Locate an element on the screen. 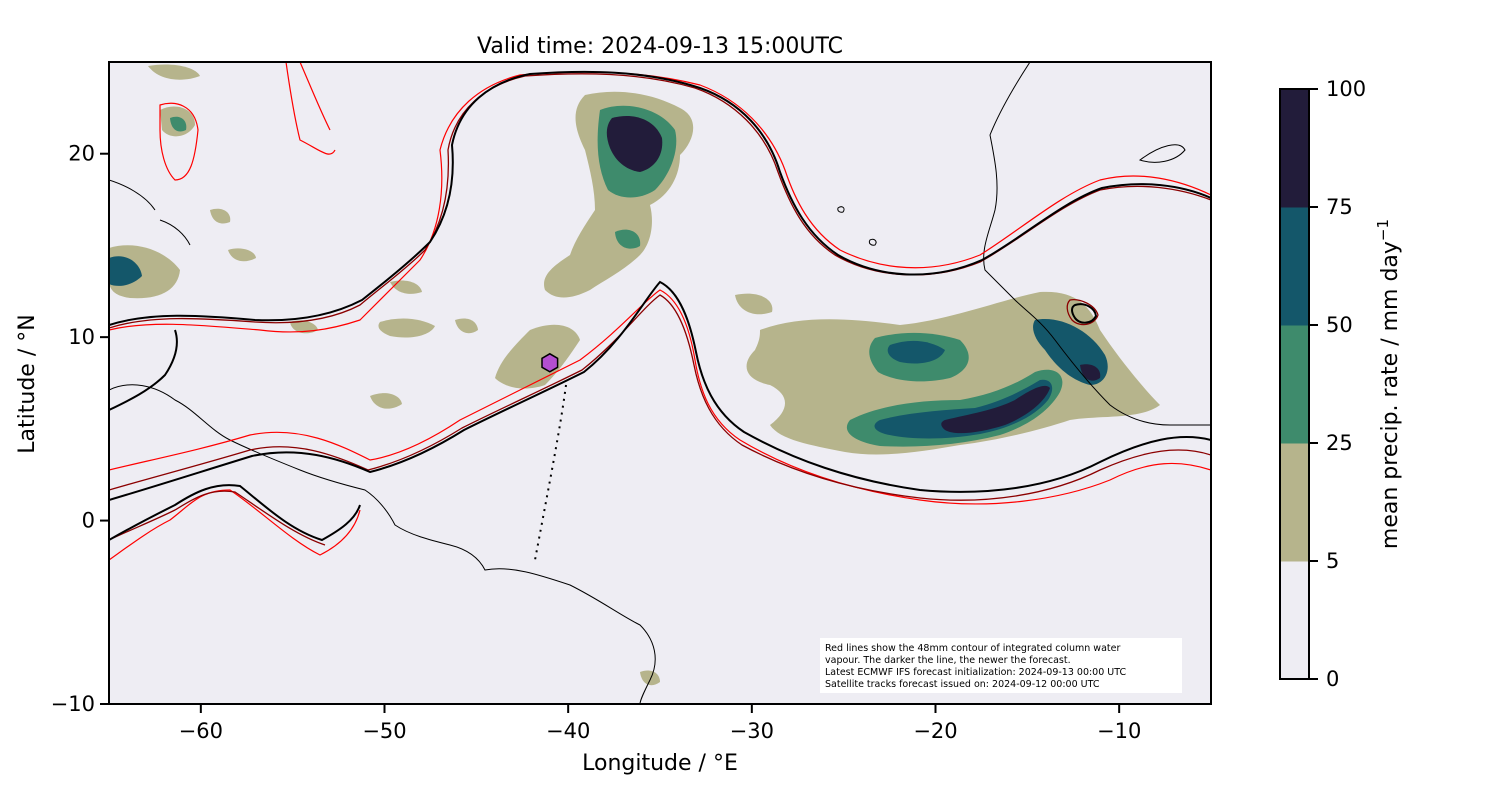  y-tick-label: 10 is located at coordinates (81, 337).